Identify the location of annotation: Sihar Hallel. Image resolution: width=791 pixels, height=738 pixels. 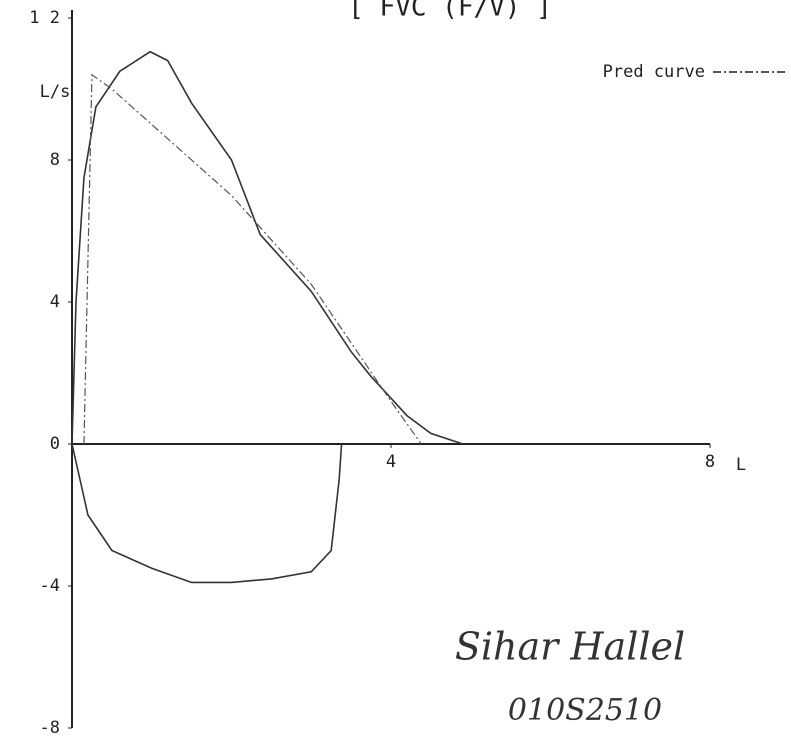
(570, 647).